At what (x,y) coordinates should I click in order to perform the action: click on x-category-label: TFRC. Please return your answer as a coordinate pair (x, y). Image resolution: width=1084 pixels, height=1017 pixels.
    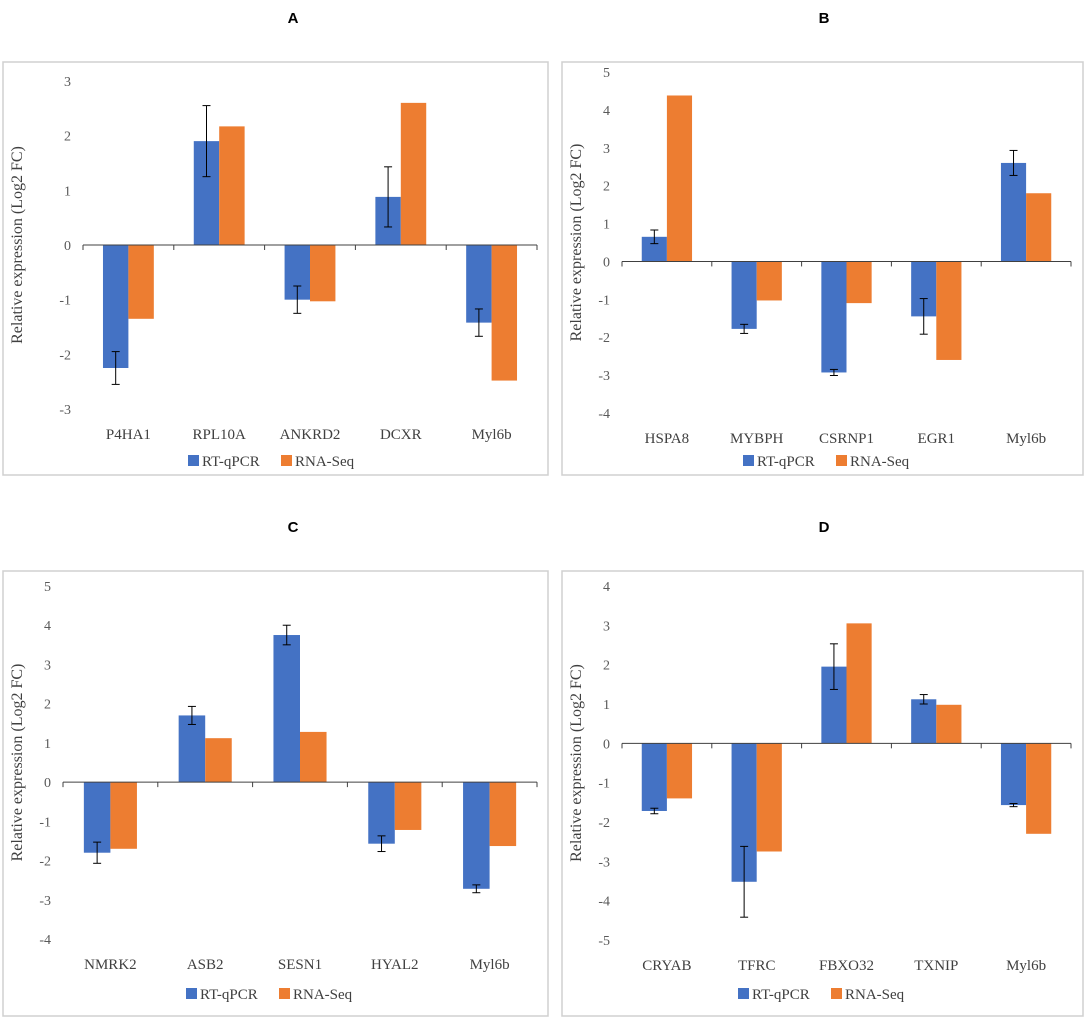
    Looking at the image, I should click on (757, 966).